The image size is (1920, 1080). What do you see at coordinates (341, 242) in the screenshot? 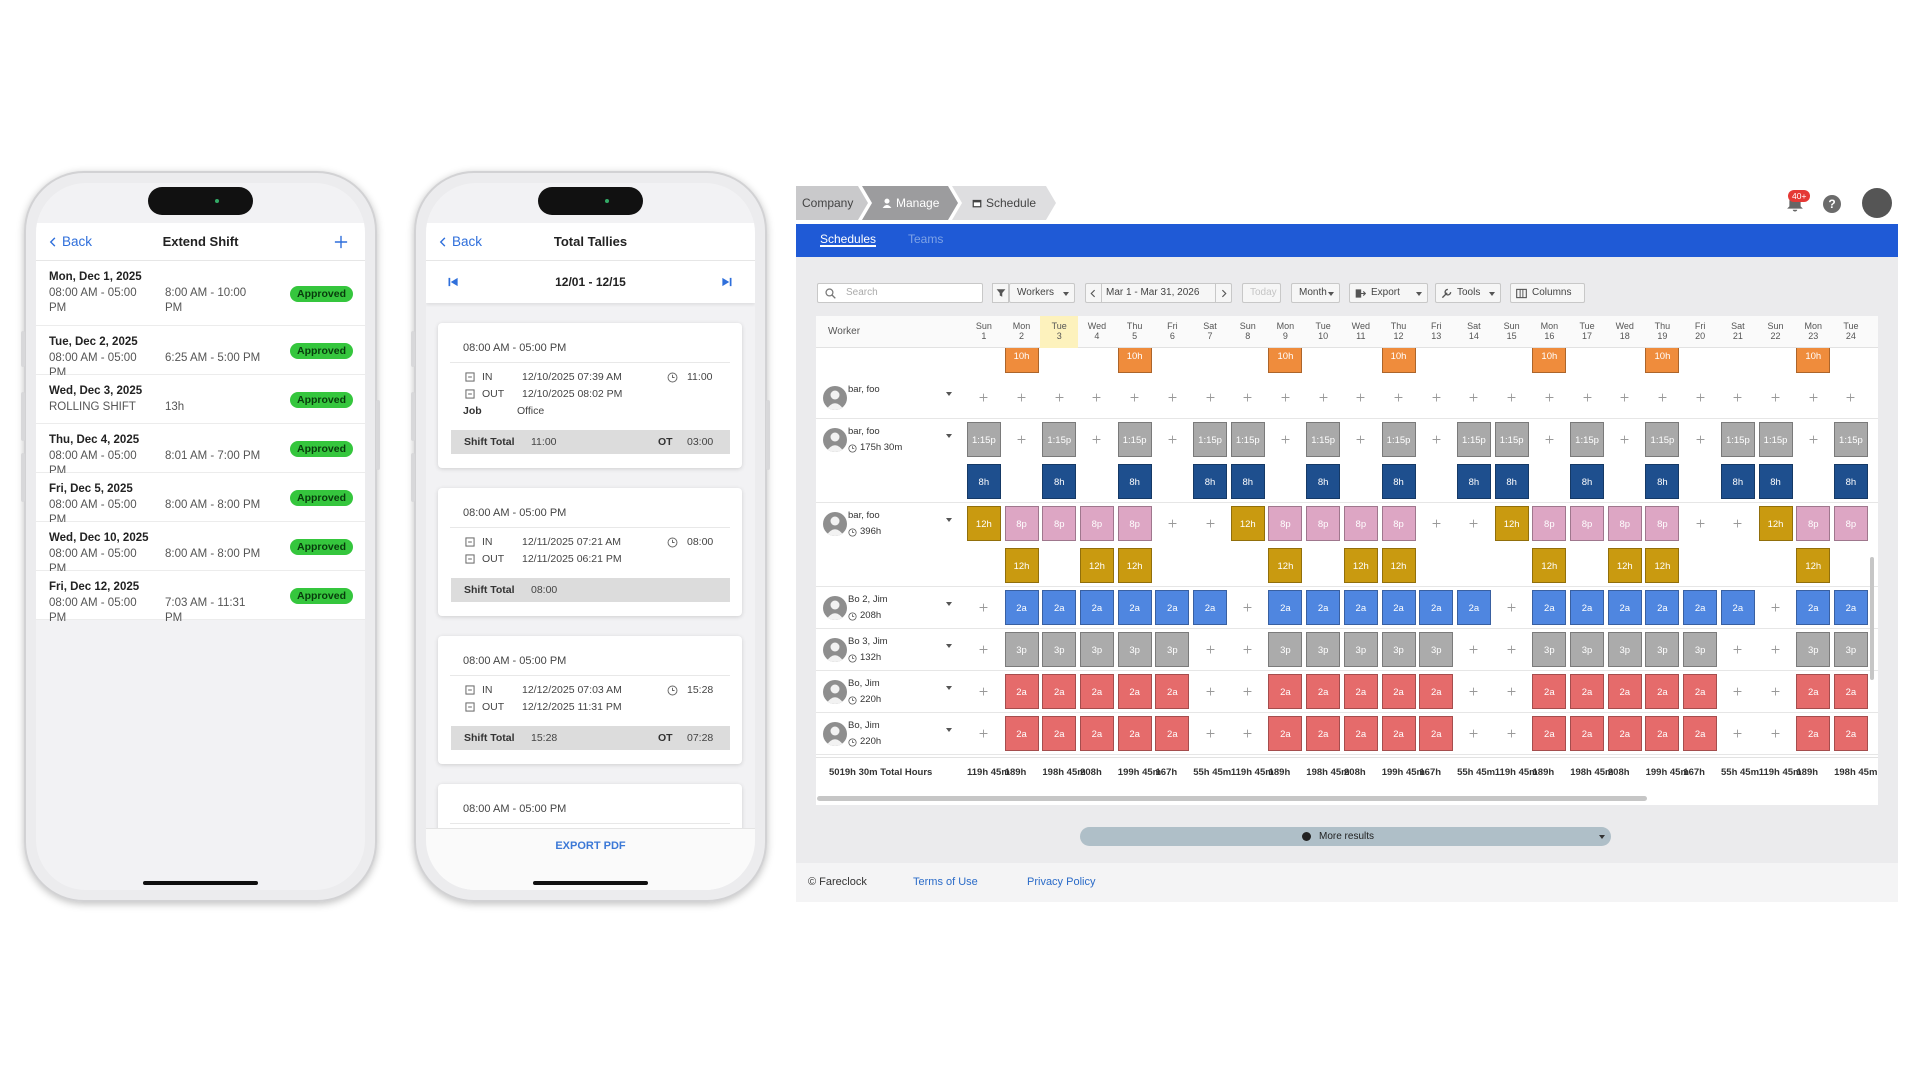
I see `add-button` at bounding box center [341, 242].